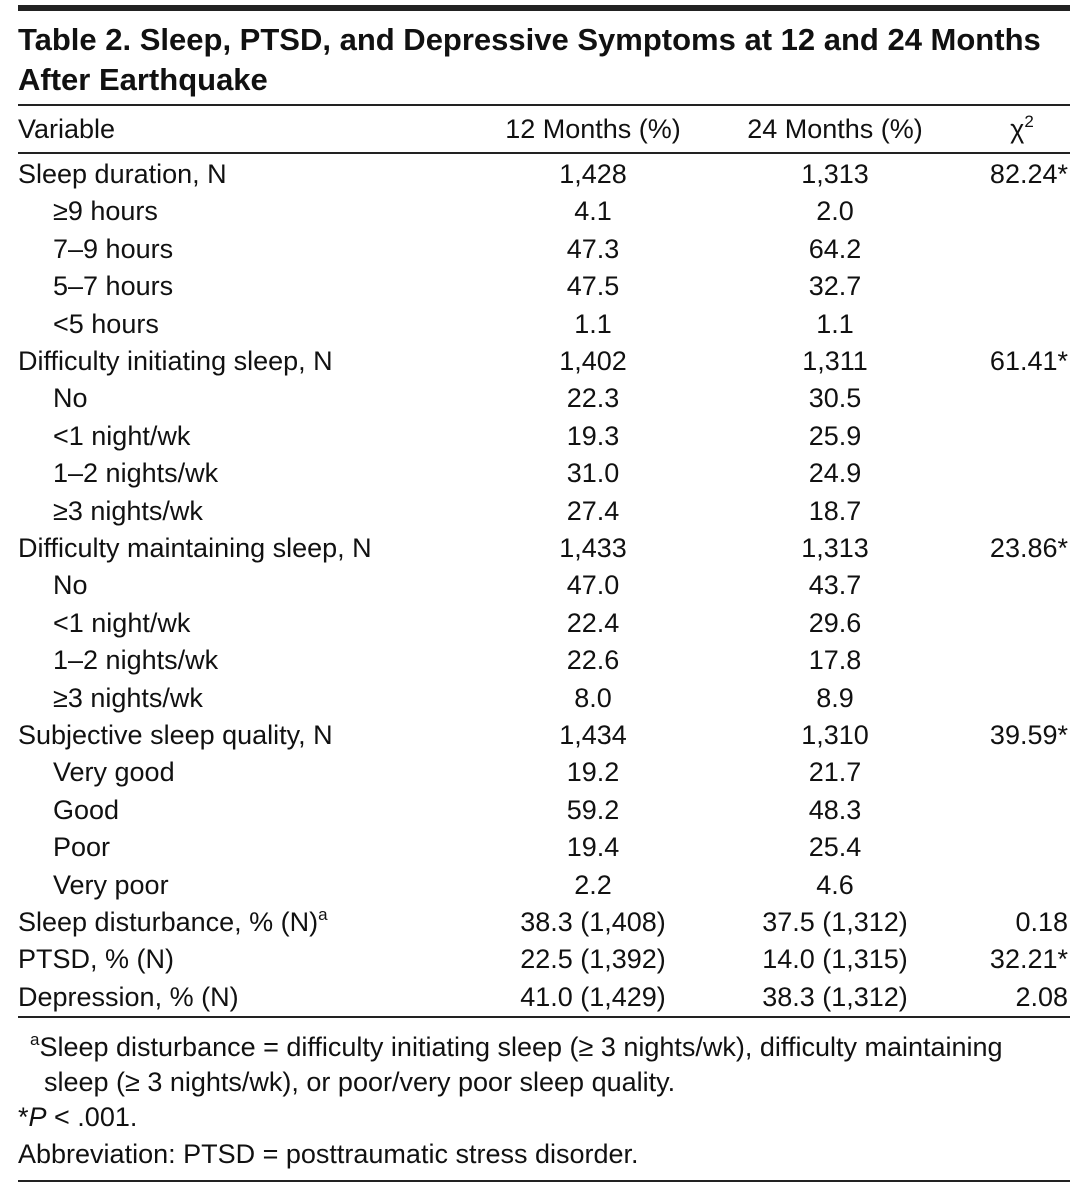 The height and width of the screenshot is (1190, 1086). I want to click on bottom-rule, so click(544, 1181).